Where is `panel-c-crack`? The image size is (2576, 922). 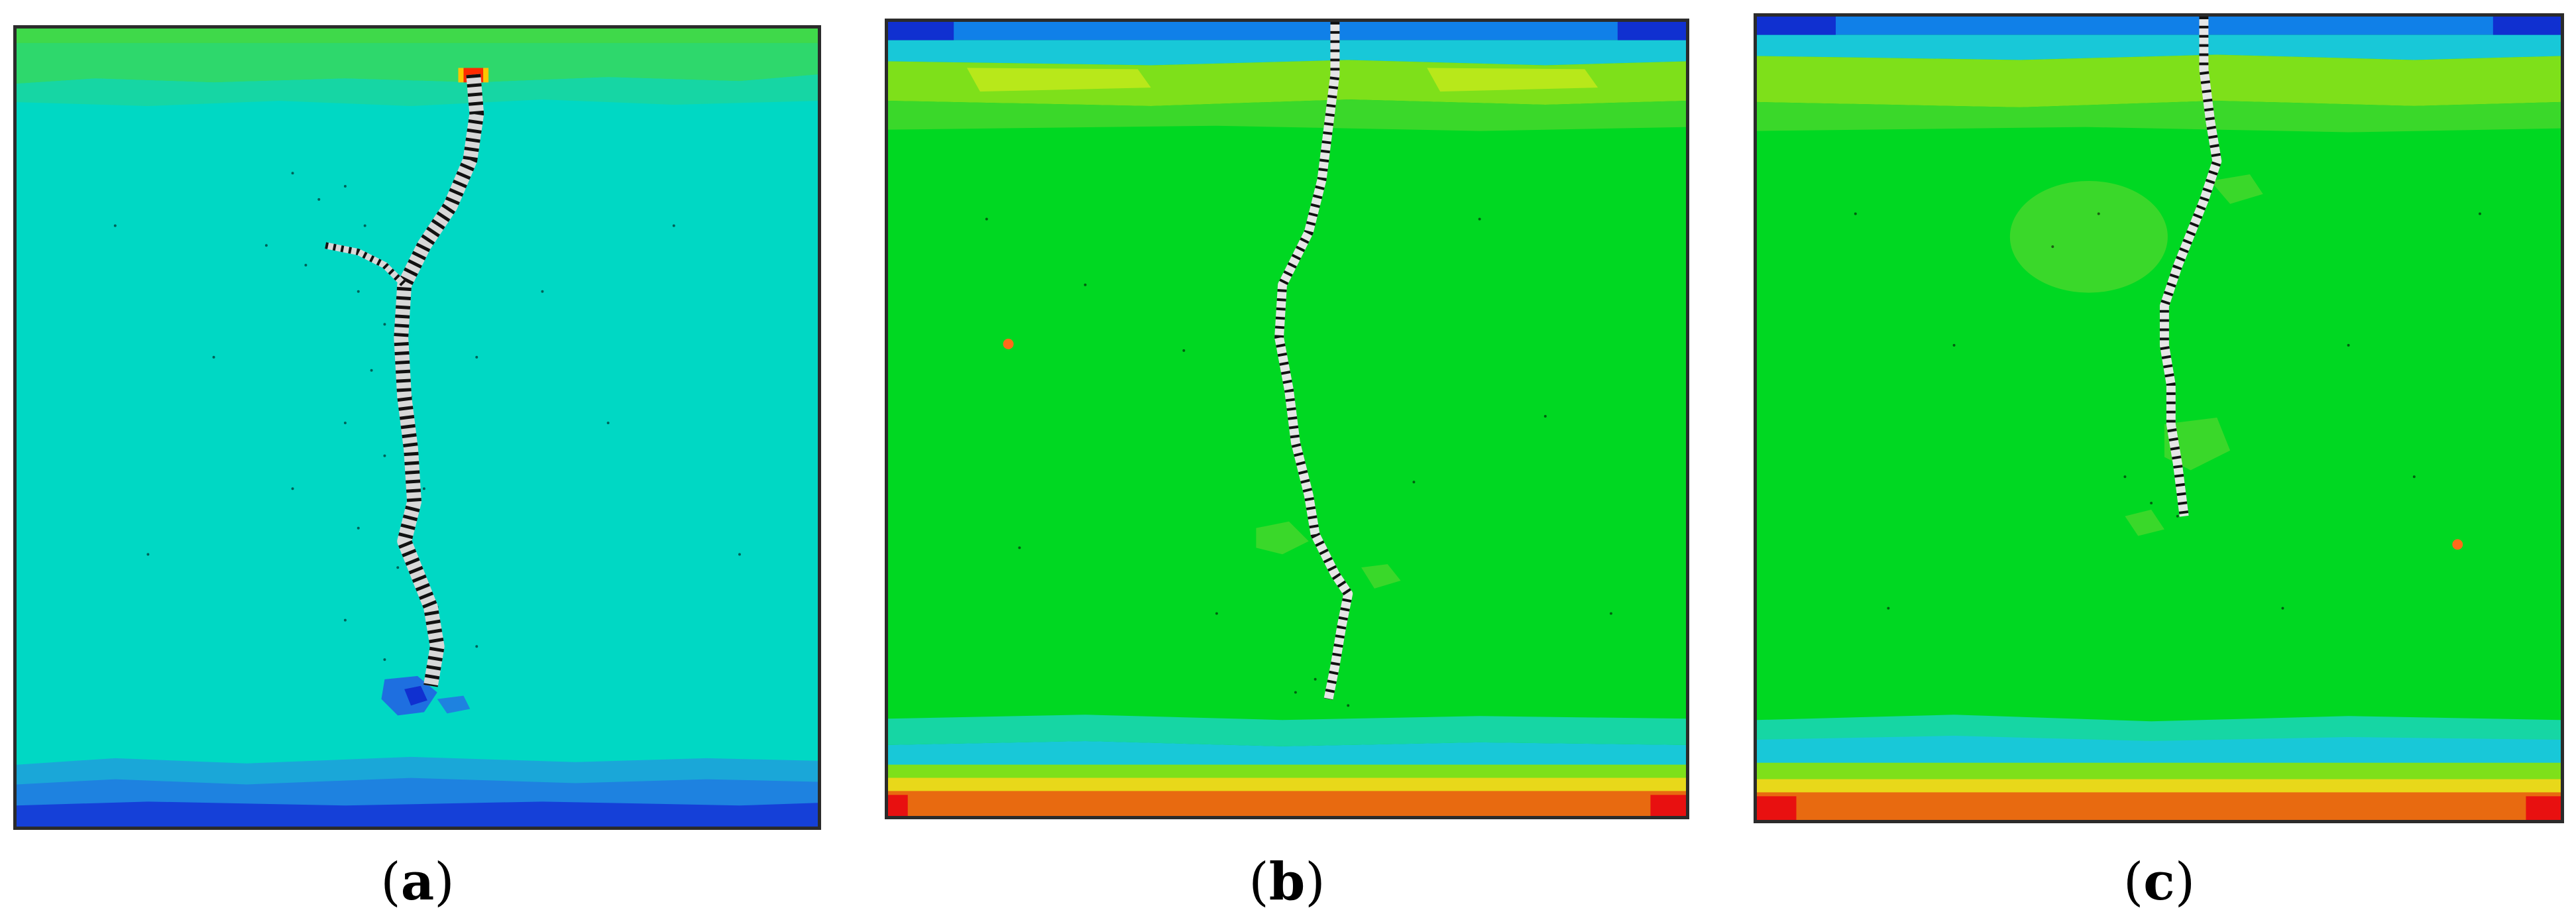
panel-c-crack is located at coordinates (2190, 267).